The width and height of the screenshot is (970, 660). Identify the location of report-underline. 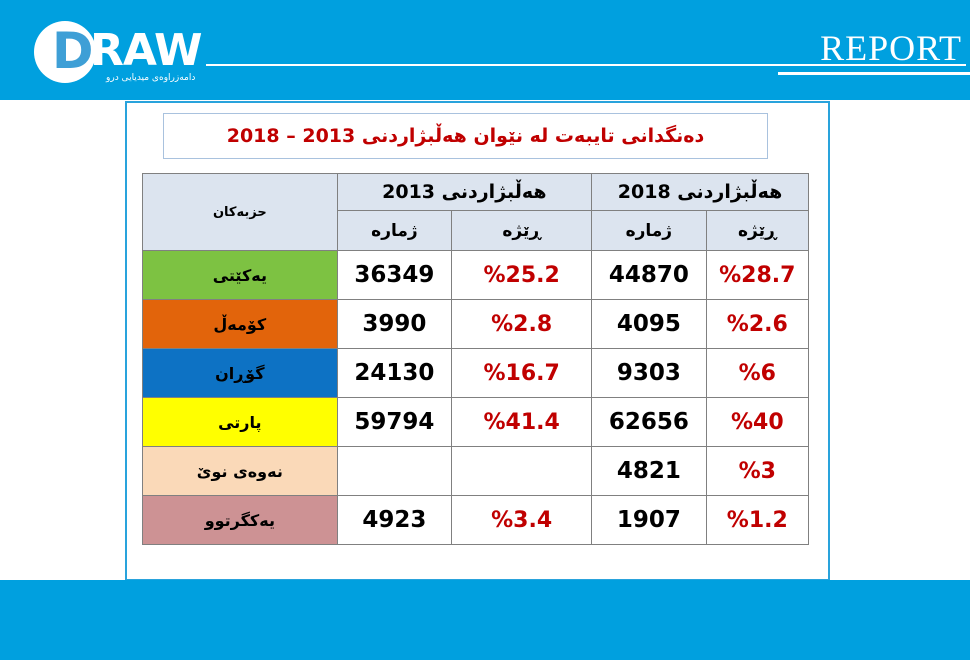
(874, 73).